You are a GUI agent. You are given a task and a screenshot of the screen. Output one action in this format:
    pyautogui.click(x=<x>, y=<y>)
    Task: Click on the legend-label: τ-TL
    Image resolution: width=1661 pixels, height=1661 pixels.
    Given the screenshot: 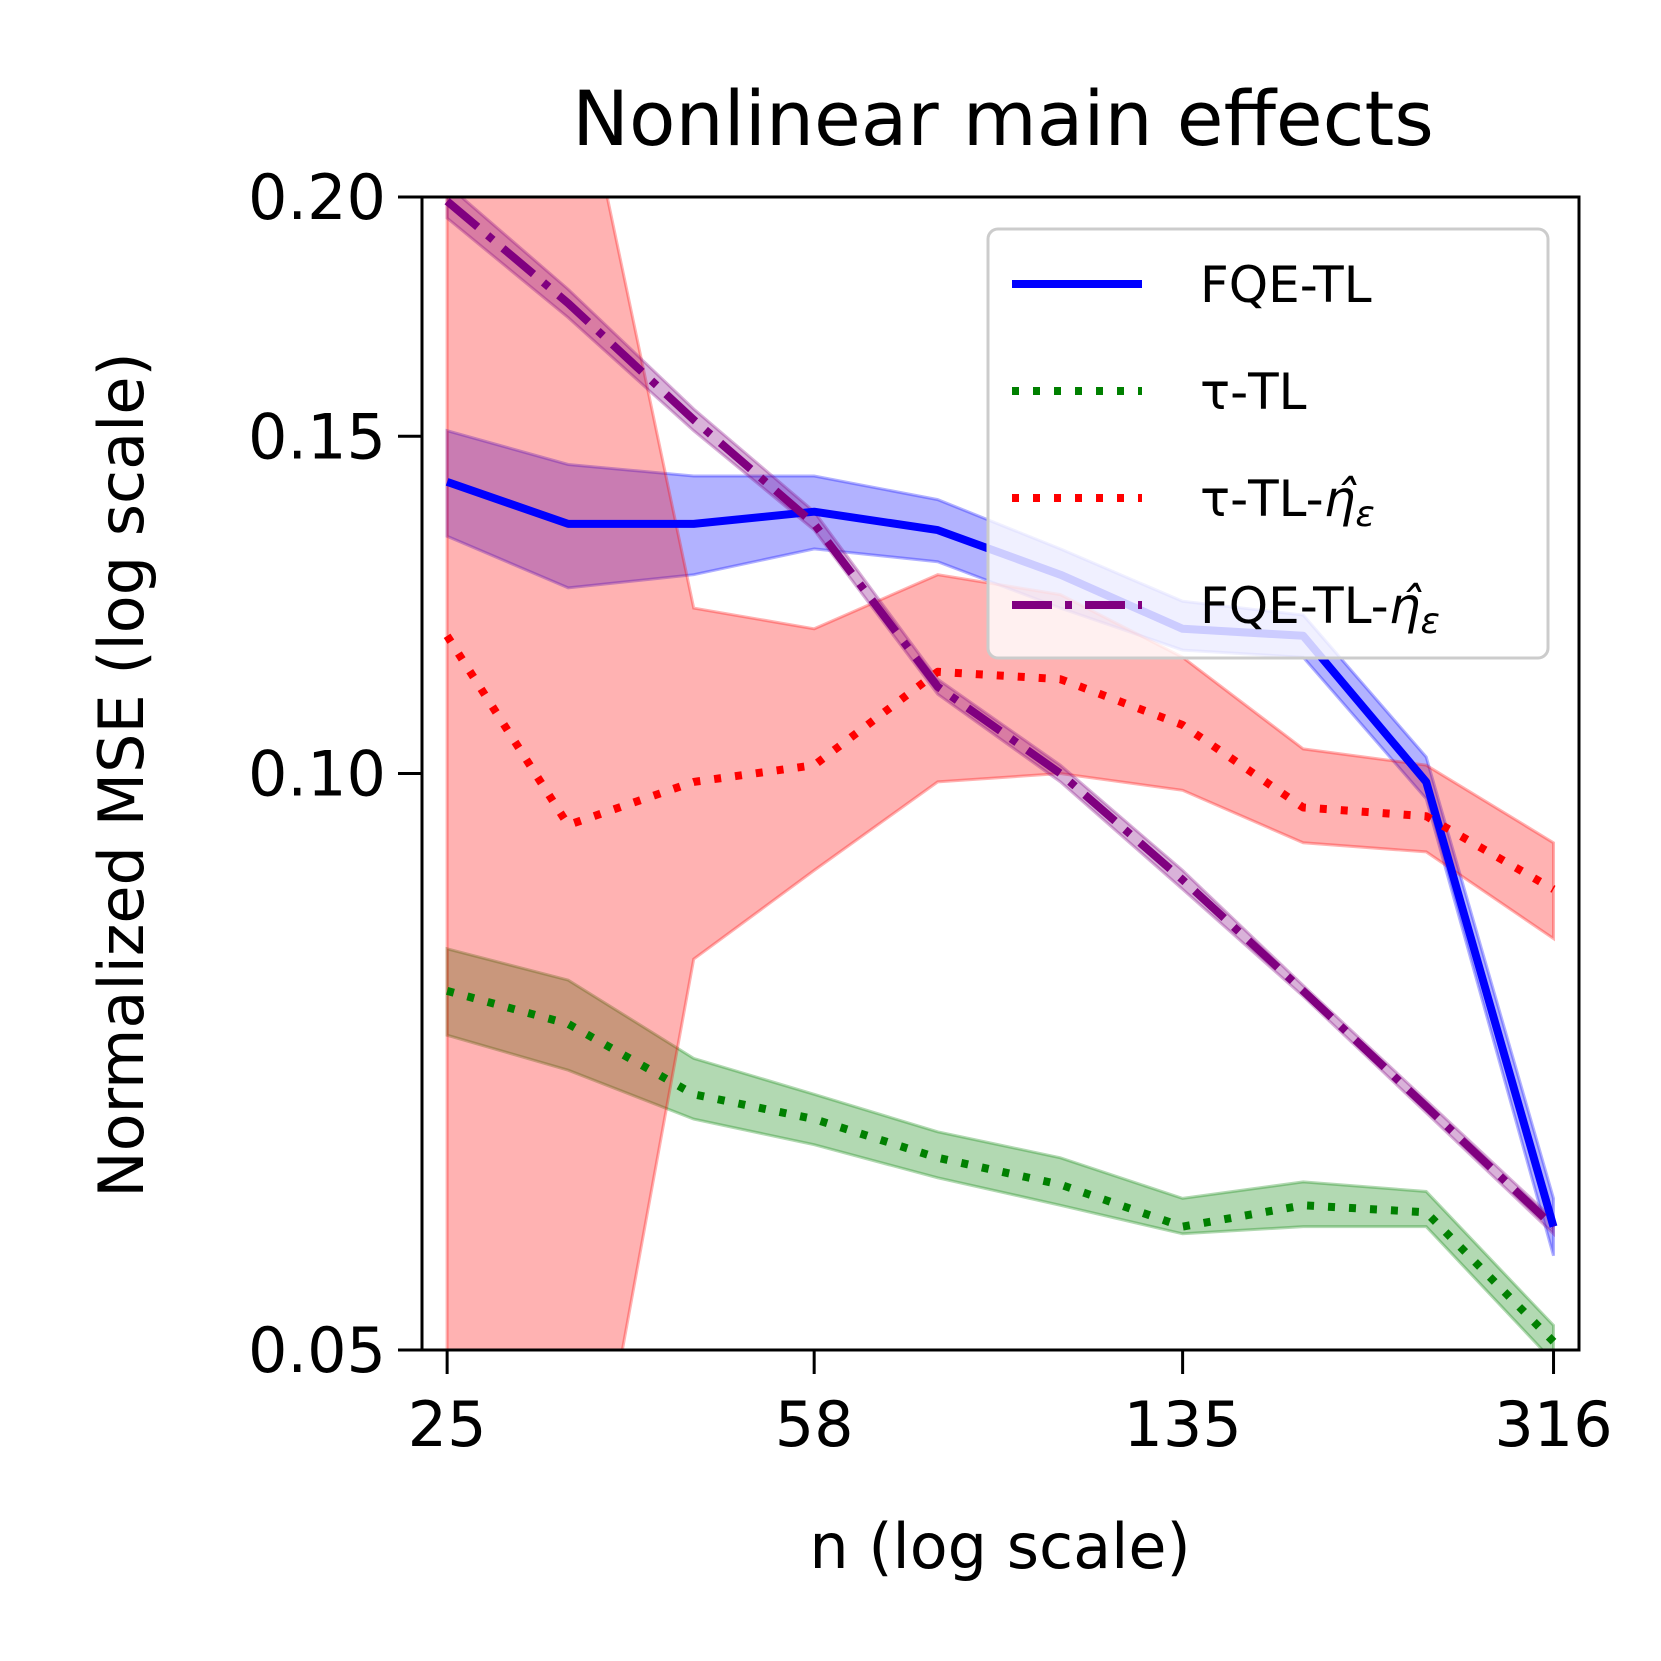 What is the action you would take?
    pyautogui.click(x=1253, y=392)
    